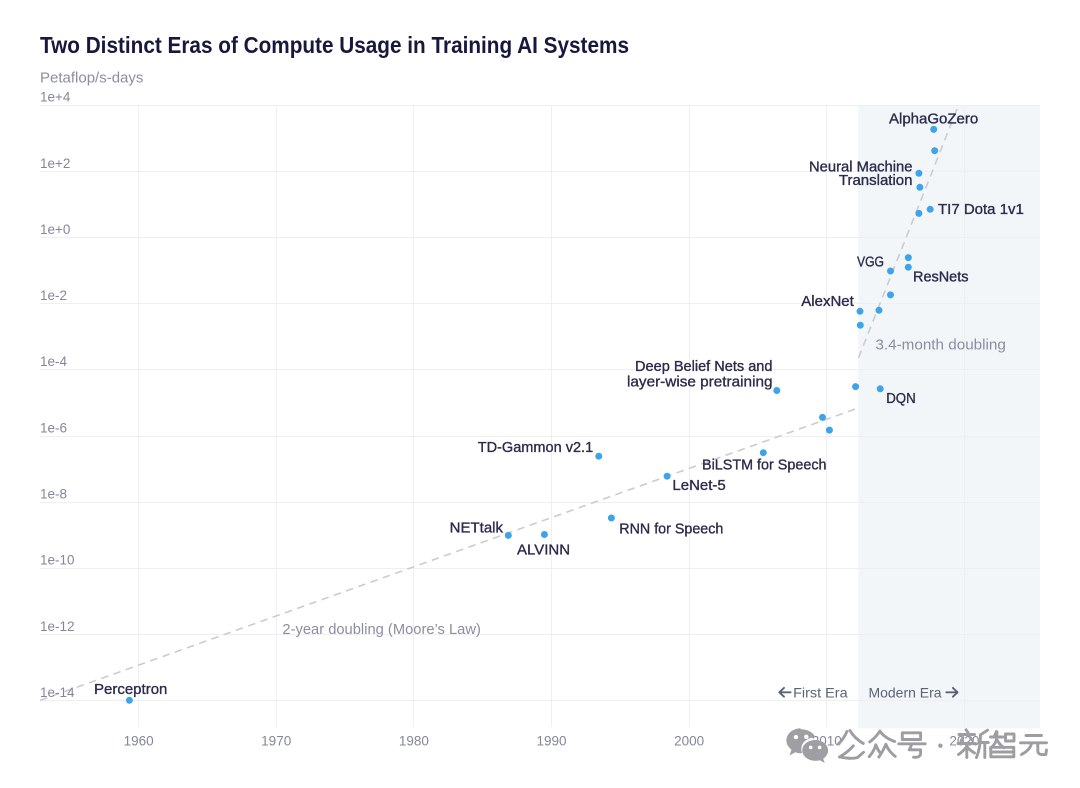 The image size is (1080, 788). What do you see at coordinates (139, 740) in the screenshot?
I see `svg-text: 1960` at bounding box center [139, 740].